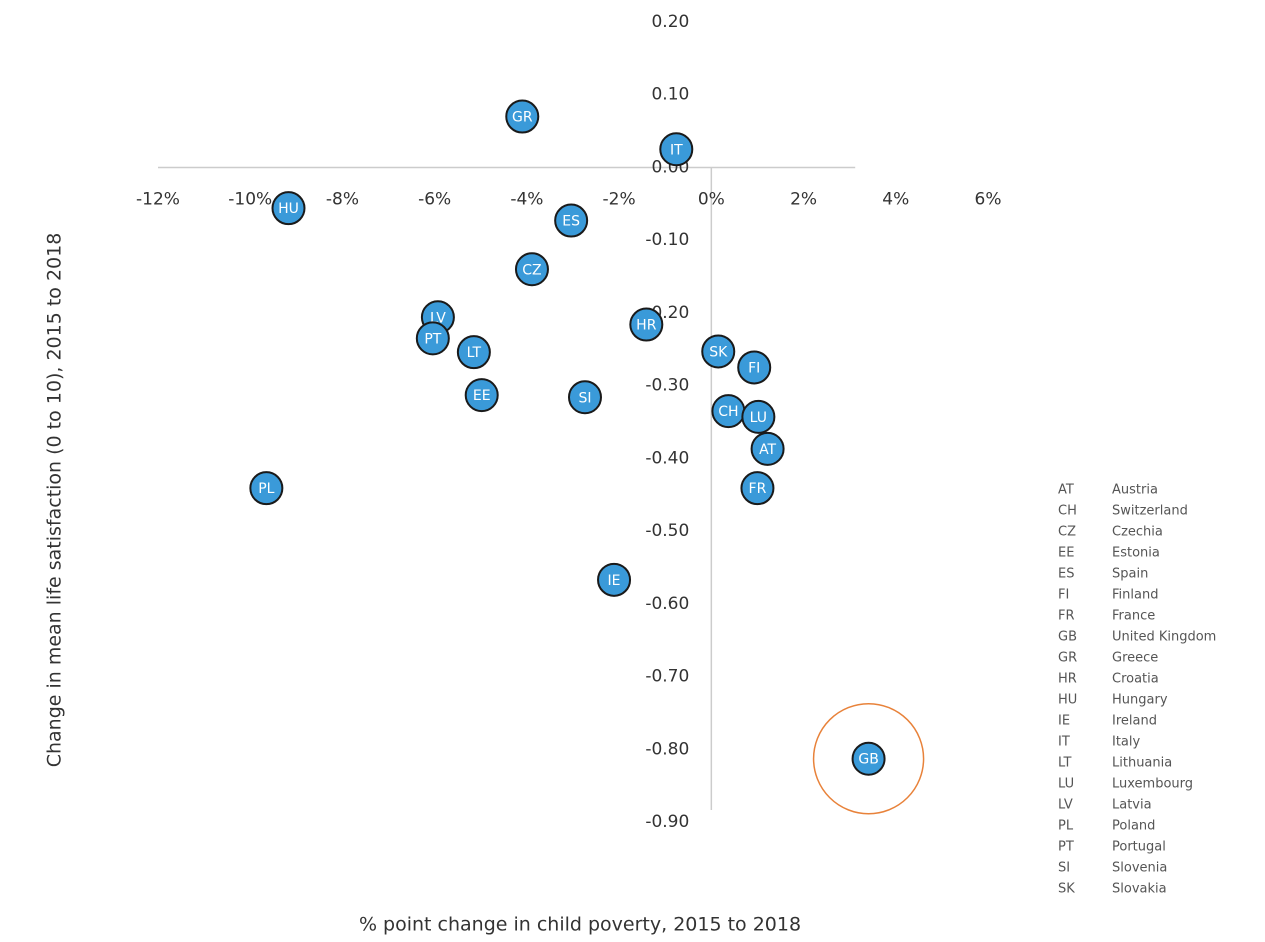  What do you see at coordinates (1066, 826) in the screenshot?
I see `legend-code: PL` at bounding box center [1066, 826].